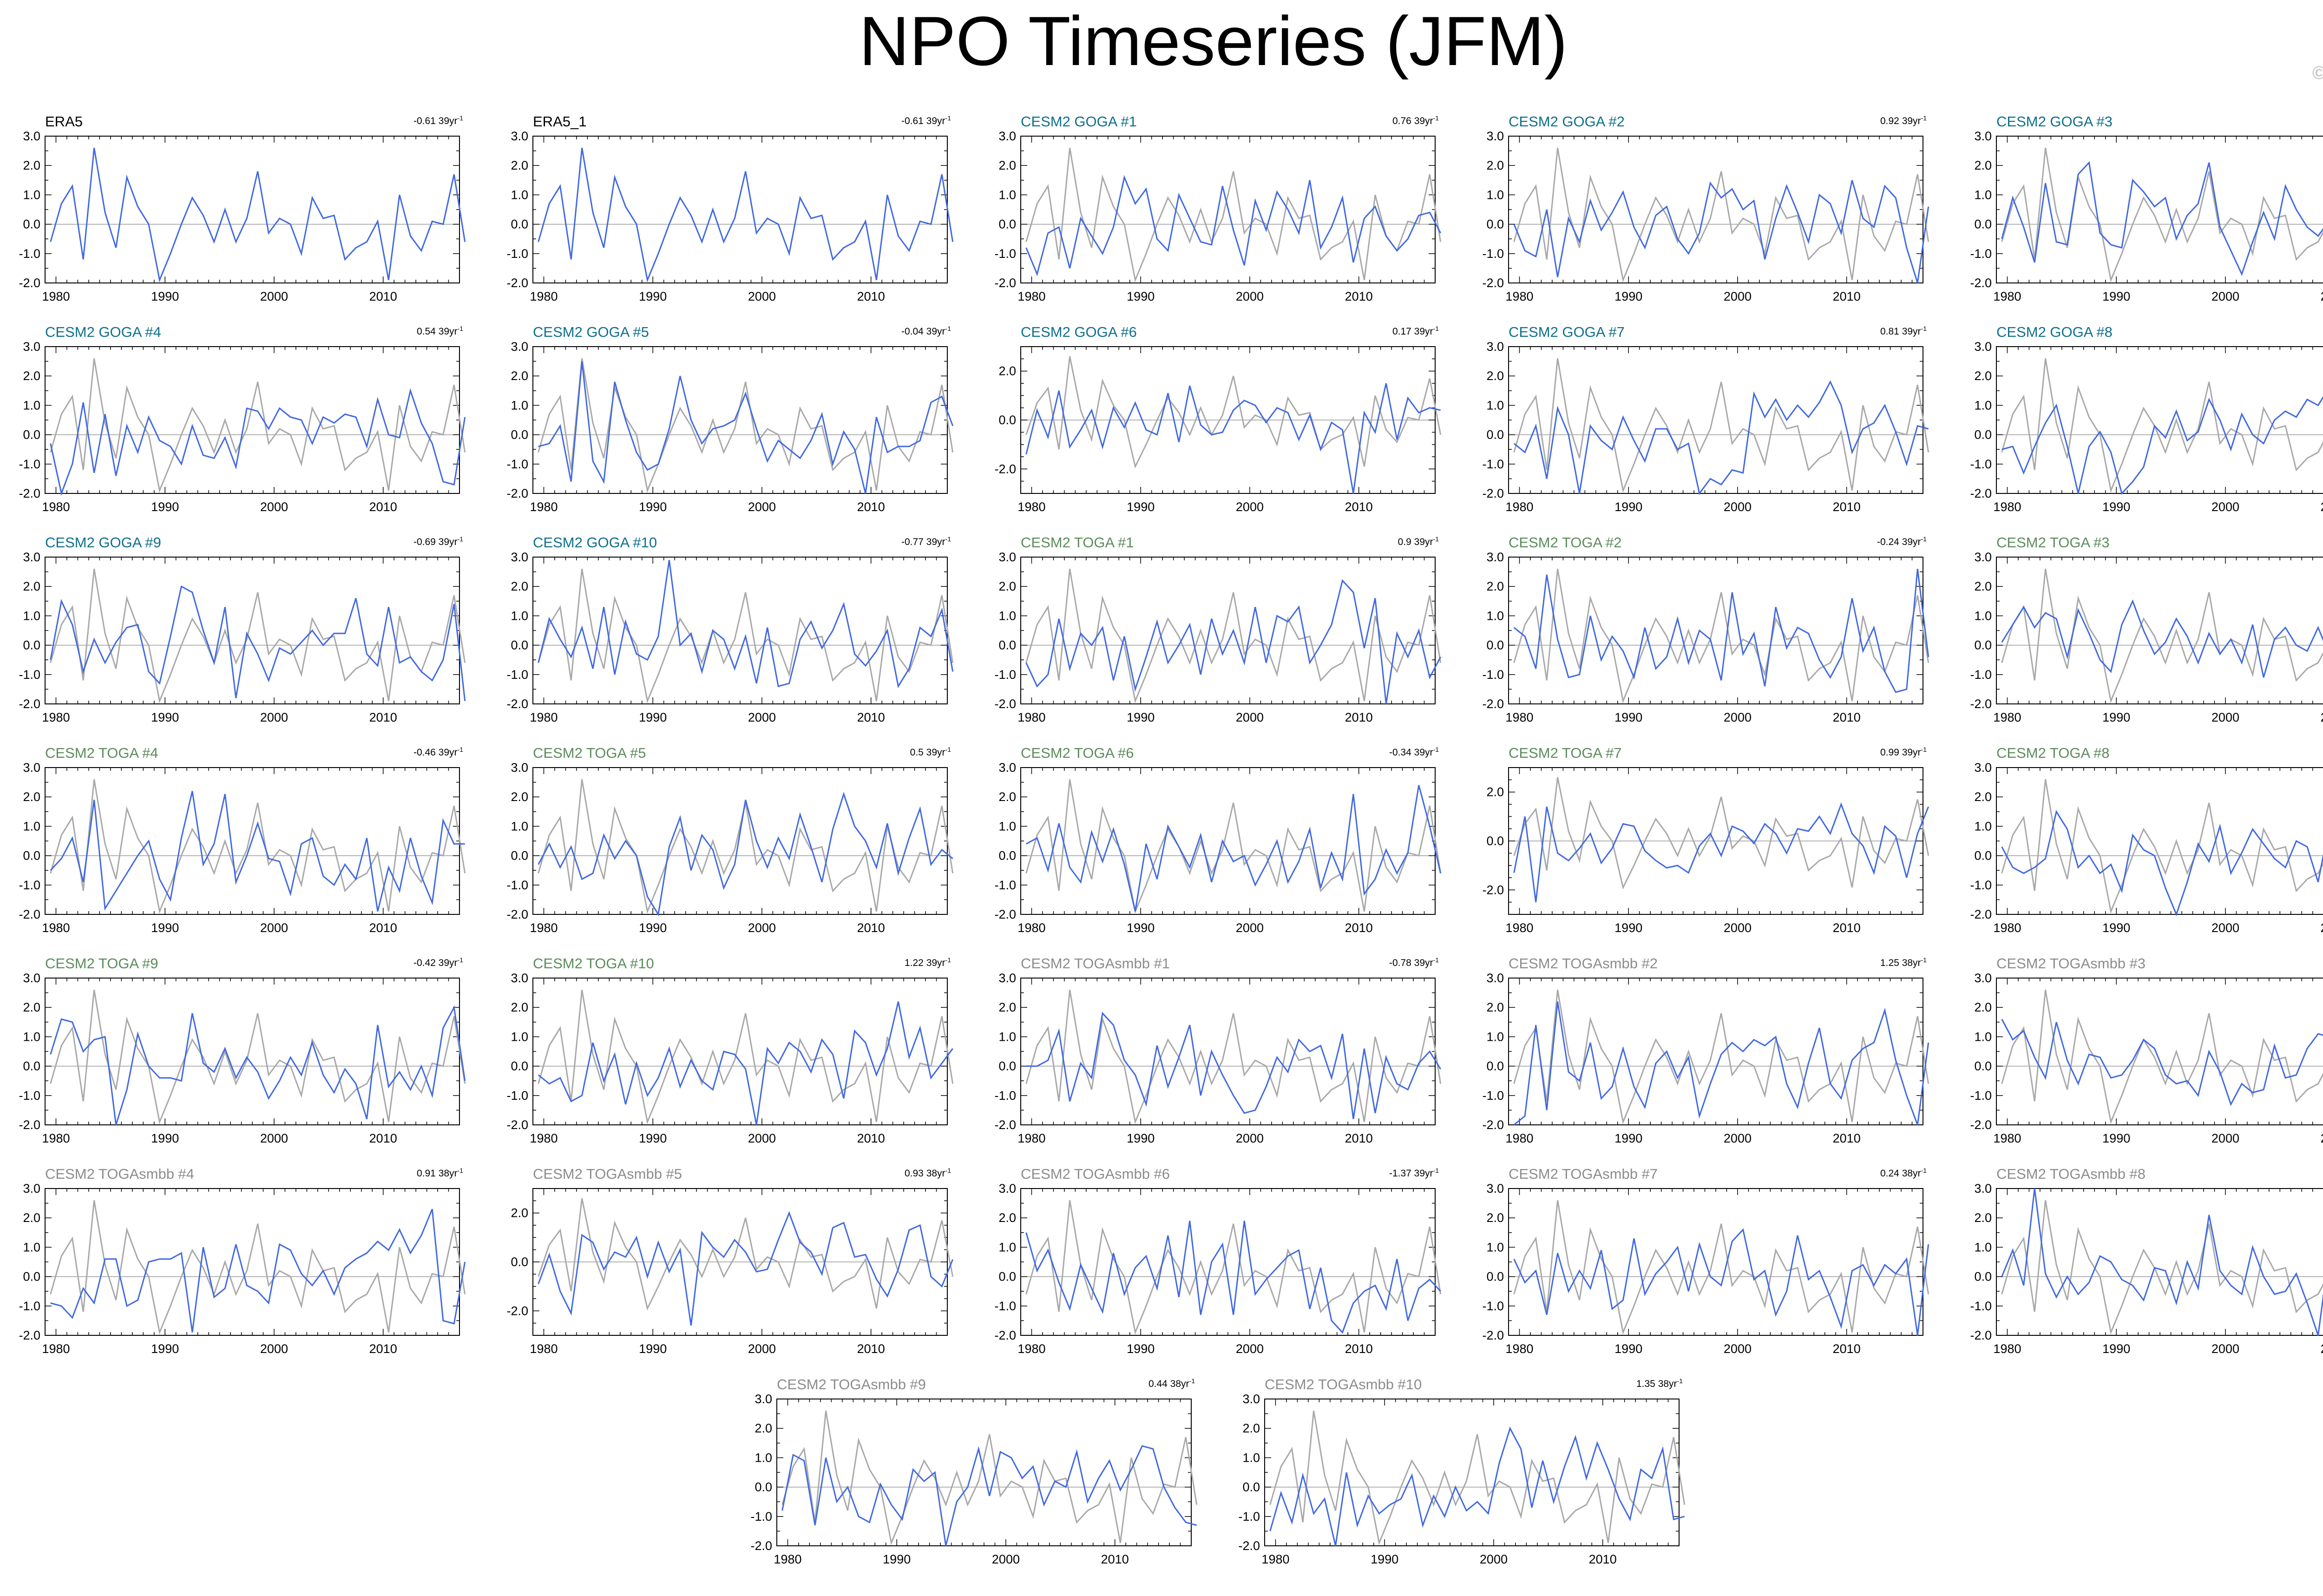 This screenshot has width=2323, height=1596. Describe the element at coordinates (1414, 1173) in the screenshot. I see `panel-trend: -1.37 39yr-1` at that location.